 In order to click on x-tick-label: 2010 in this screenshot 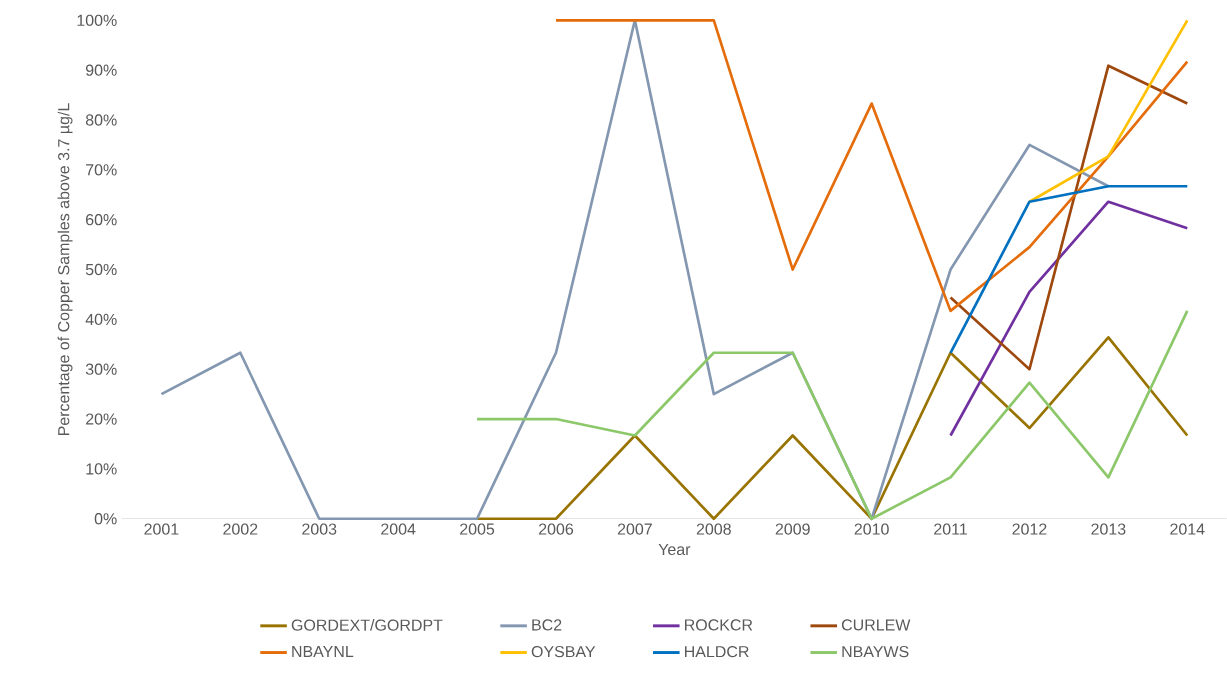, I will do `click(871, 529)`.